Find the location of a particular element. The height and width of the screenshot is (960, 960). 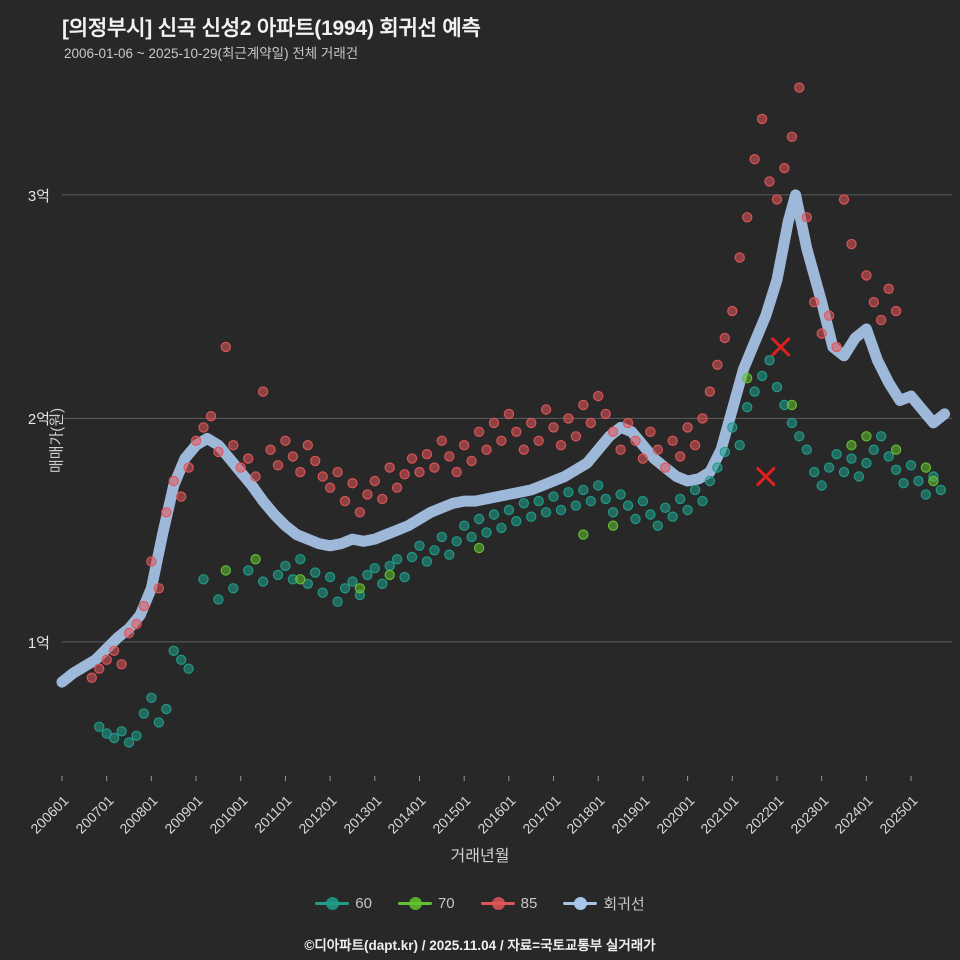

cancelled-deal-marker is located at coordinates (781, 347).